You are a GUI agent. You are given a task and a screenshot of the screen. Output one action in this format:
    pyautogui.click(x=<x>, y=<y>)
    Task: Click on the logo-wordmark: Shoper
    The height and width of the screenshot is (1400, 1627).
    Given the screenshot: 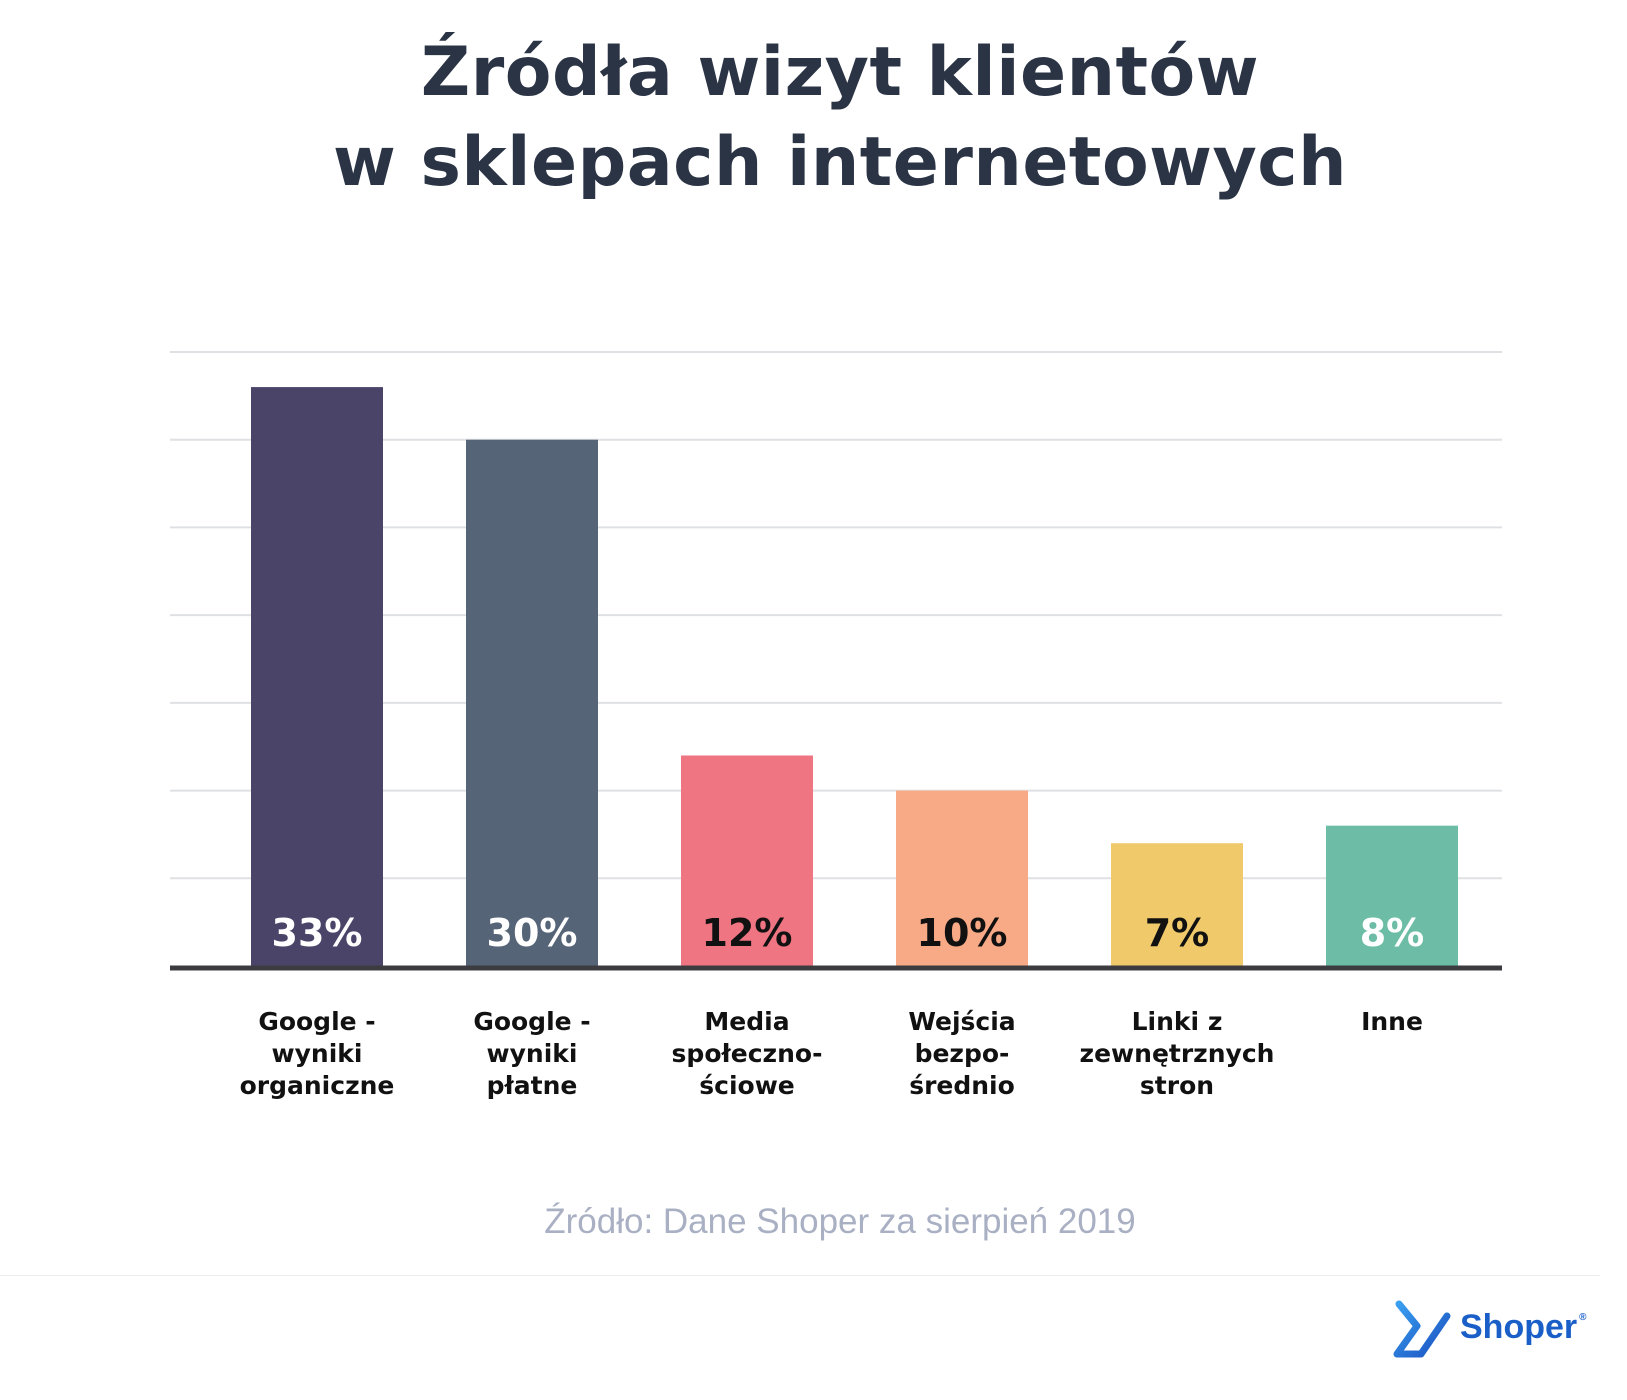 What is the action you would take?
    pyautogui.click(x=1519, y=1327)
    